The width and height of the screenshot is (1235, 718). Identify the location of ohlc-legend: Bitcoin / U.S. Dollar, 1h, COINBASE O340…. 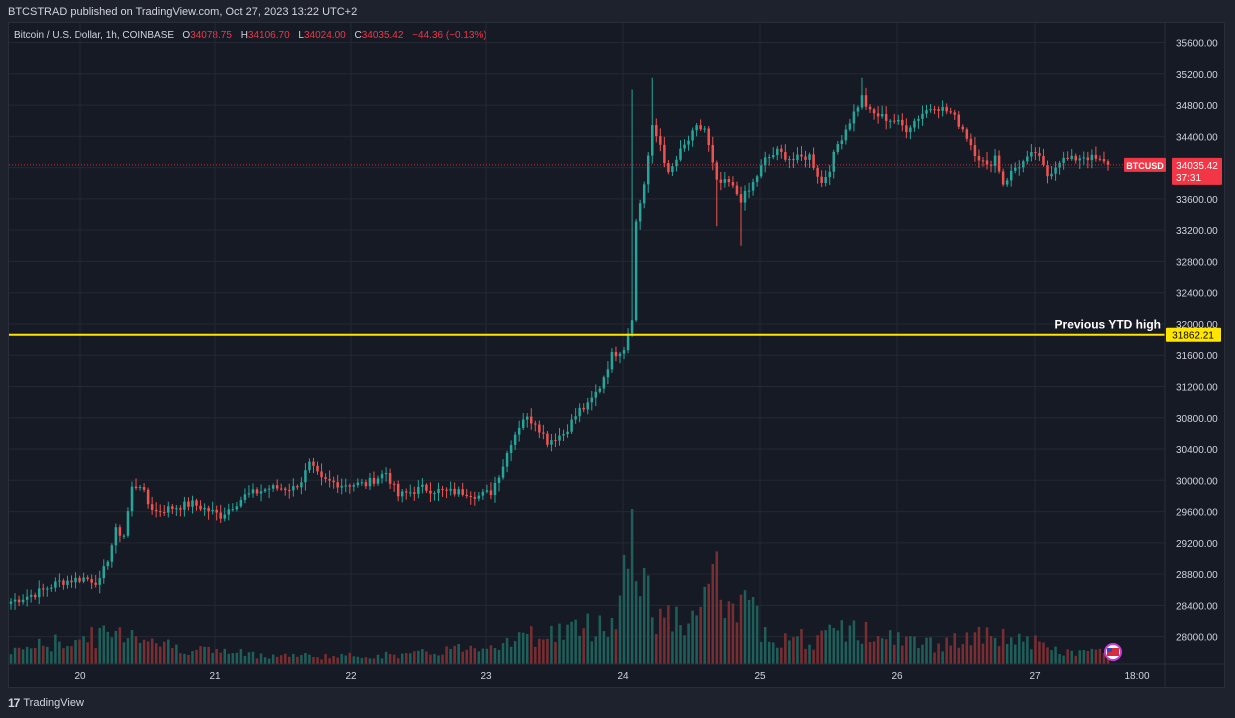
(253, 35).